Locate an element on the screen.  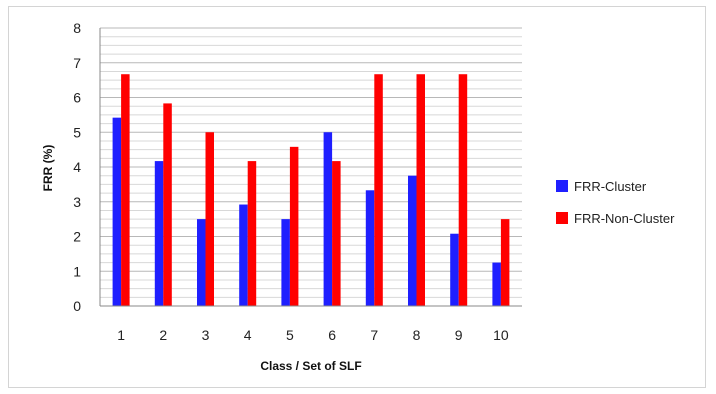
legend-label: FRR-Cluster is located at coordinates (610, 186).